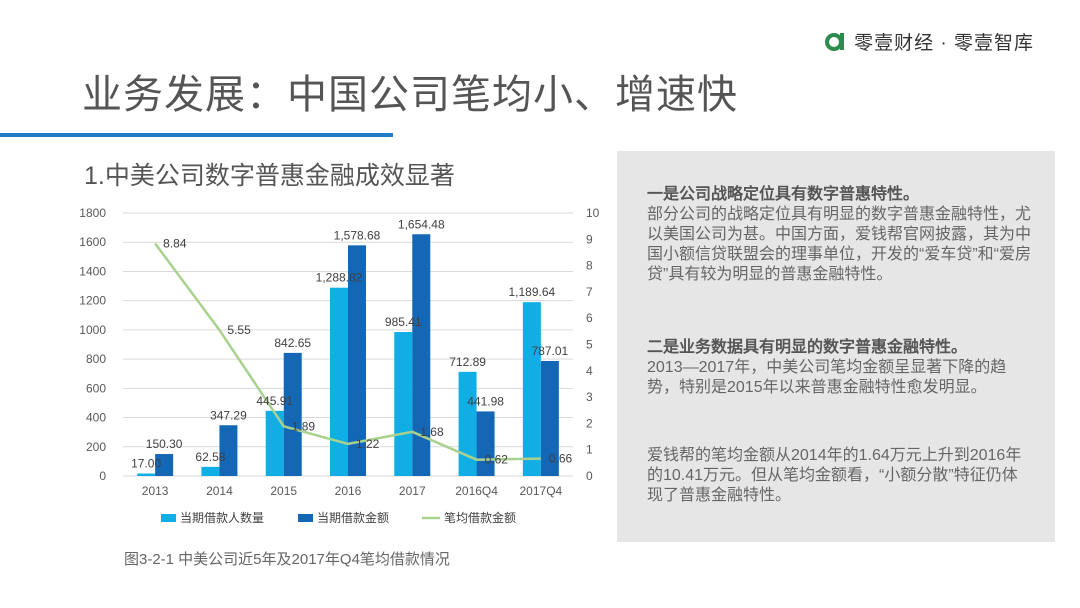 This screenshot has width=1080, height=608. I want to click on data-label-loan-amount: 1,578.68, so click(357, 235).